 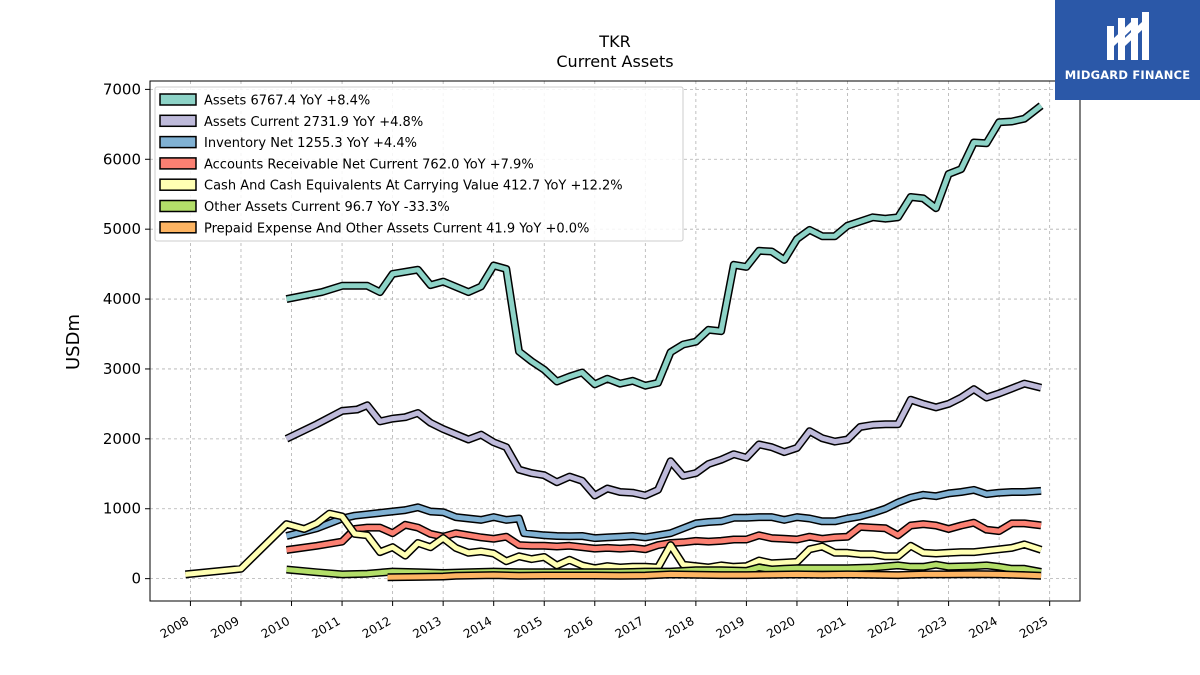 I want to click on x-tick-label: 2019, so click(x=730, y=627).